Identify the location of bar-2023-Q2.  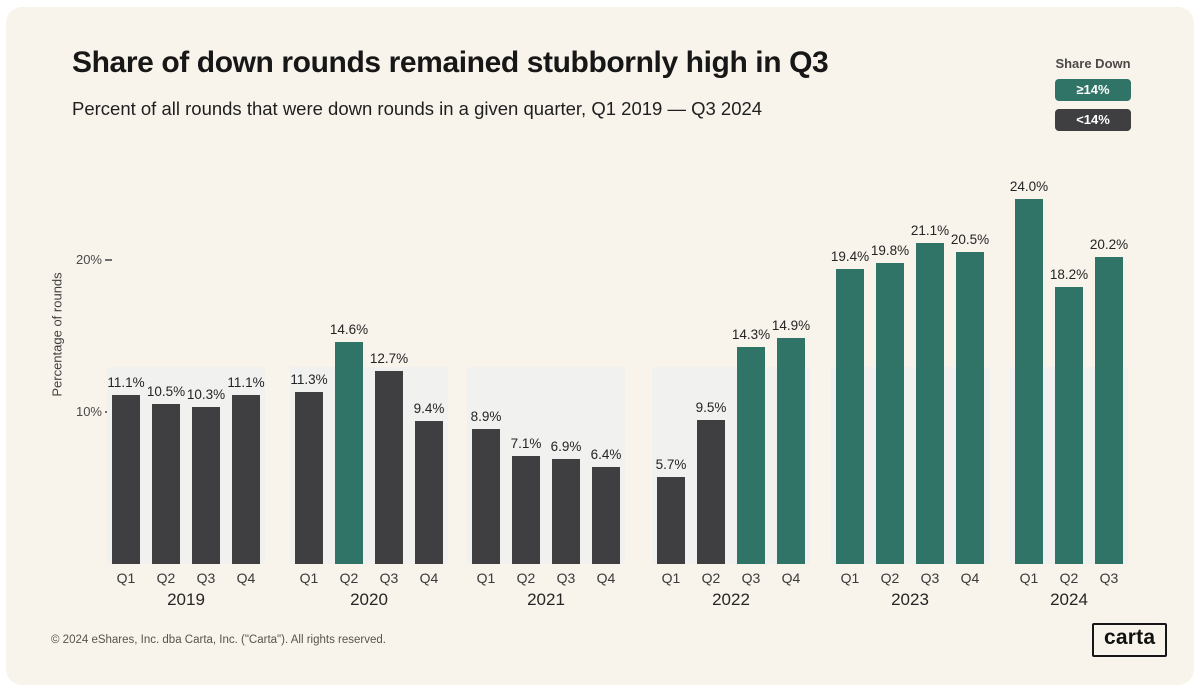
(890, 413).